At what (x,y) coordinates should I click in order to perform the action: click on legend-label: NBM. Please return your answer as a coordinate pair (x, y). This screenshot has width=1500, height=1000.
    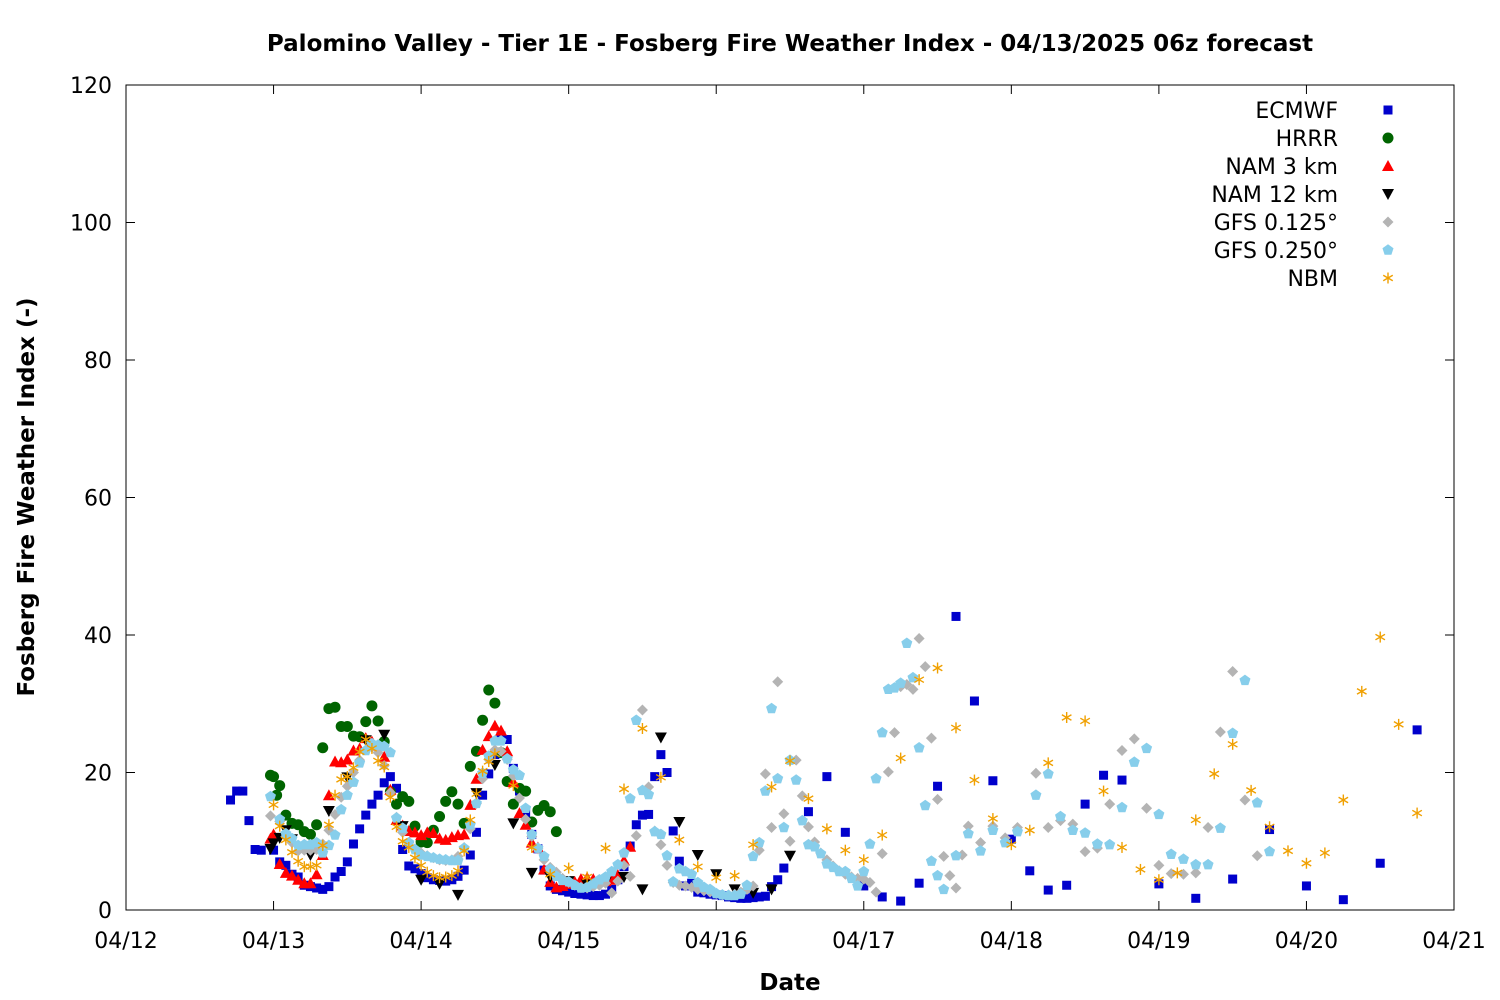
    Looking at the image, I should click on (1312, 279).